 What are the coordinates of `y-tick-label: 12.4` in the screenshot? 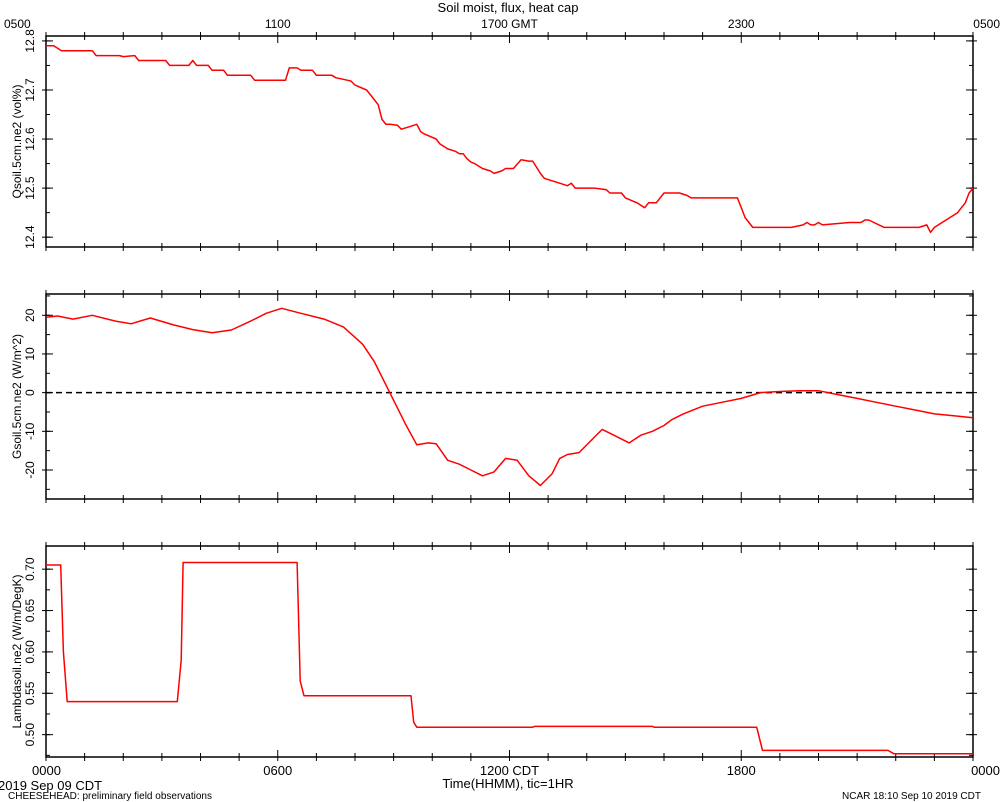 It's located at (30, 237).